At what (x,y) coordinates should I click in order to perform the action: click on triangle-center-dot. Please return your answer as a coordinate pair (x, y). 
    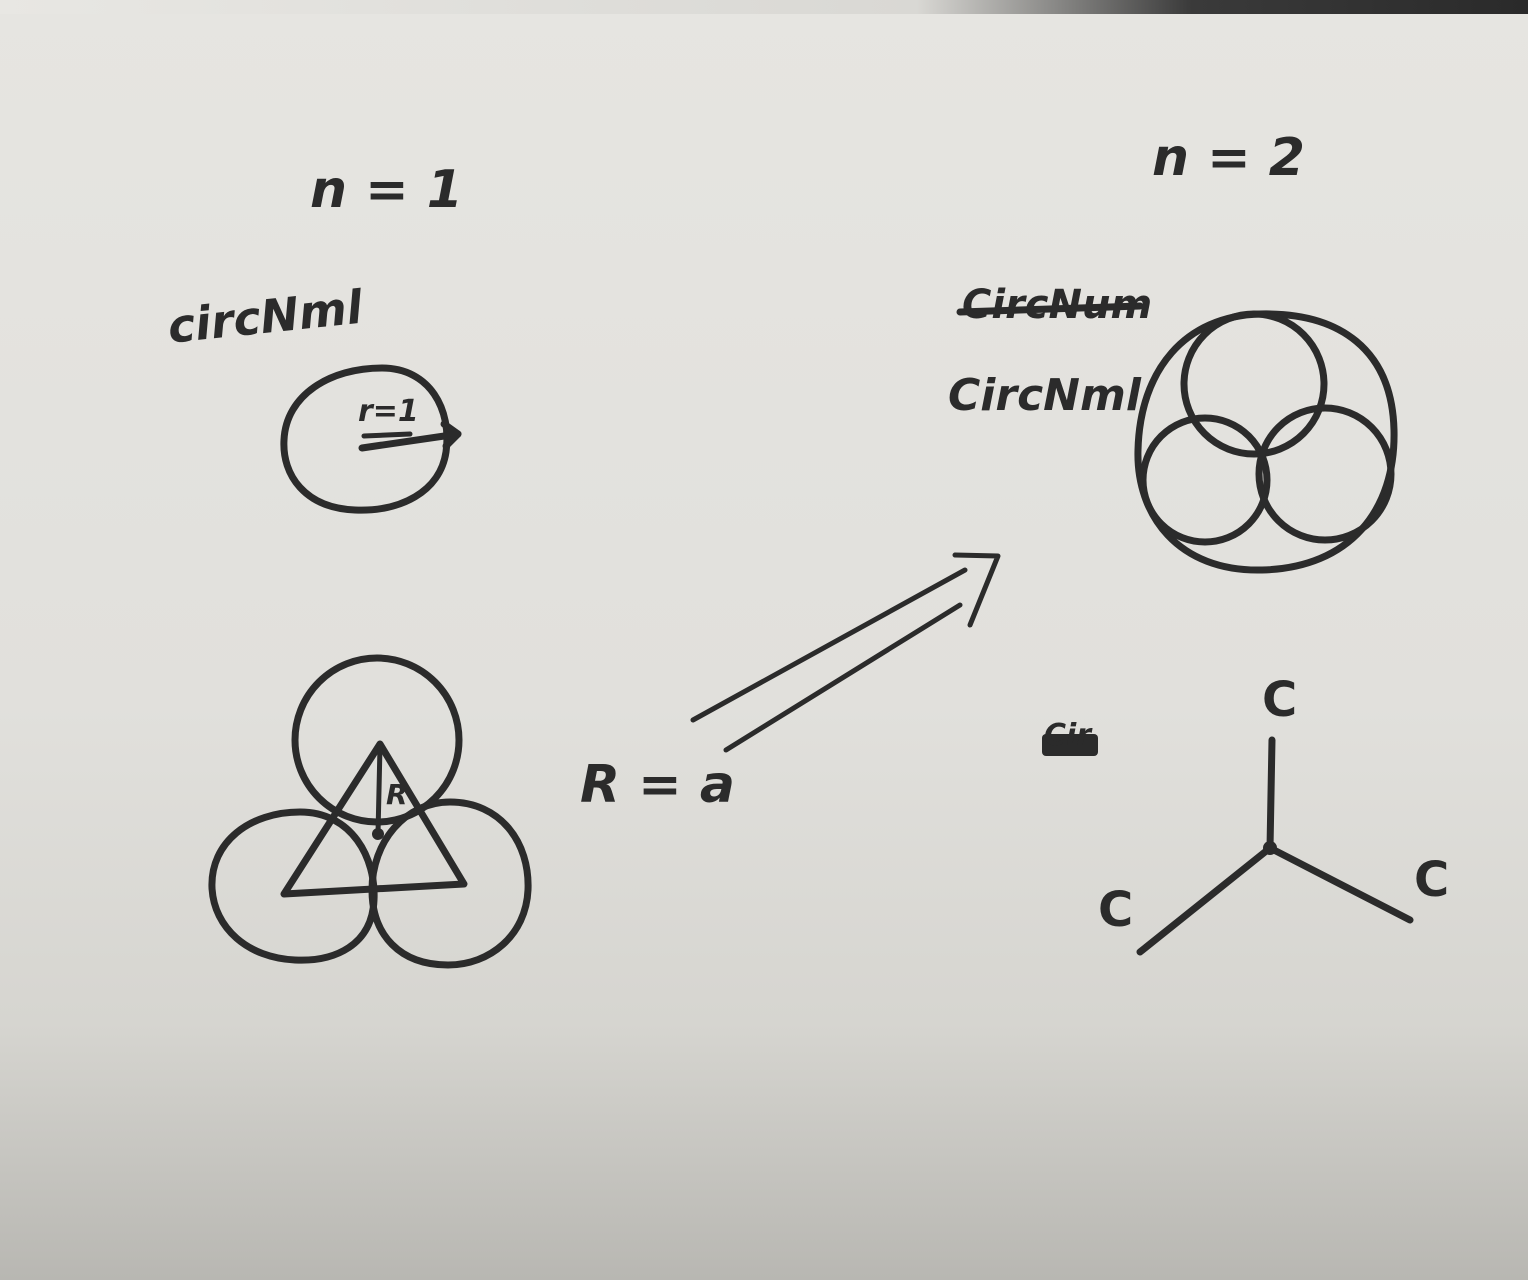
    Looking at the image, I should click on (378, 834).